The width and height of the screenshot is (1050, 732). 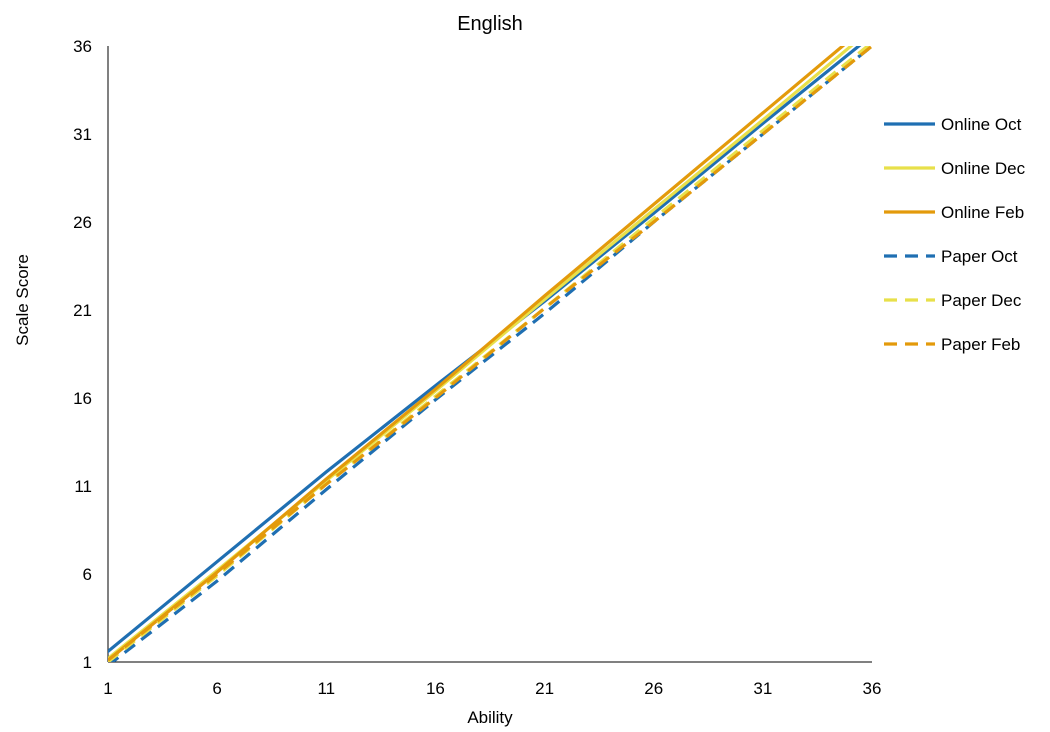 I want to click on y-tick-label: 16, so click(x=82, y=398).